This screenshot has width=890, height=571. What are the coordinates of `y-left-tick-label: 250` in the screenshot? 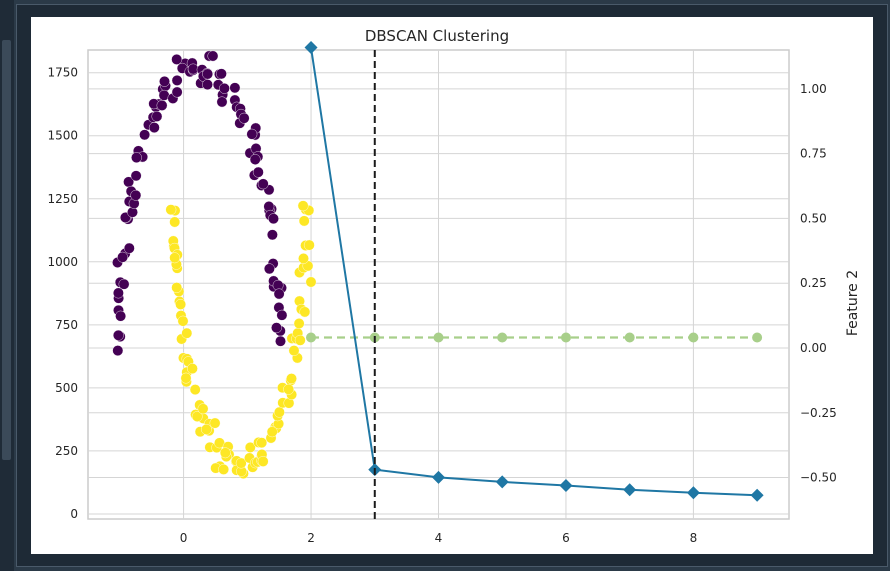 It's located at (66, 451).